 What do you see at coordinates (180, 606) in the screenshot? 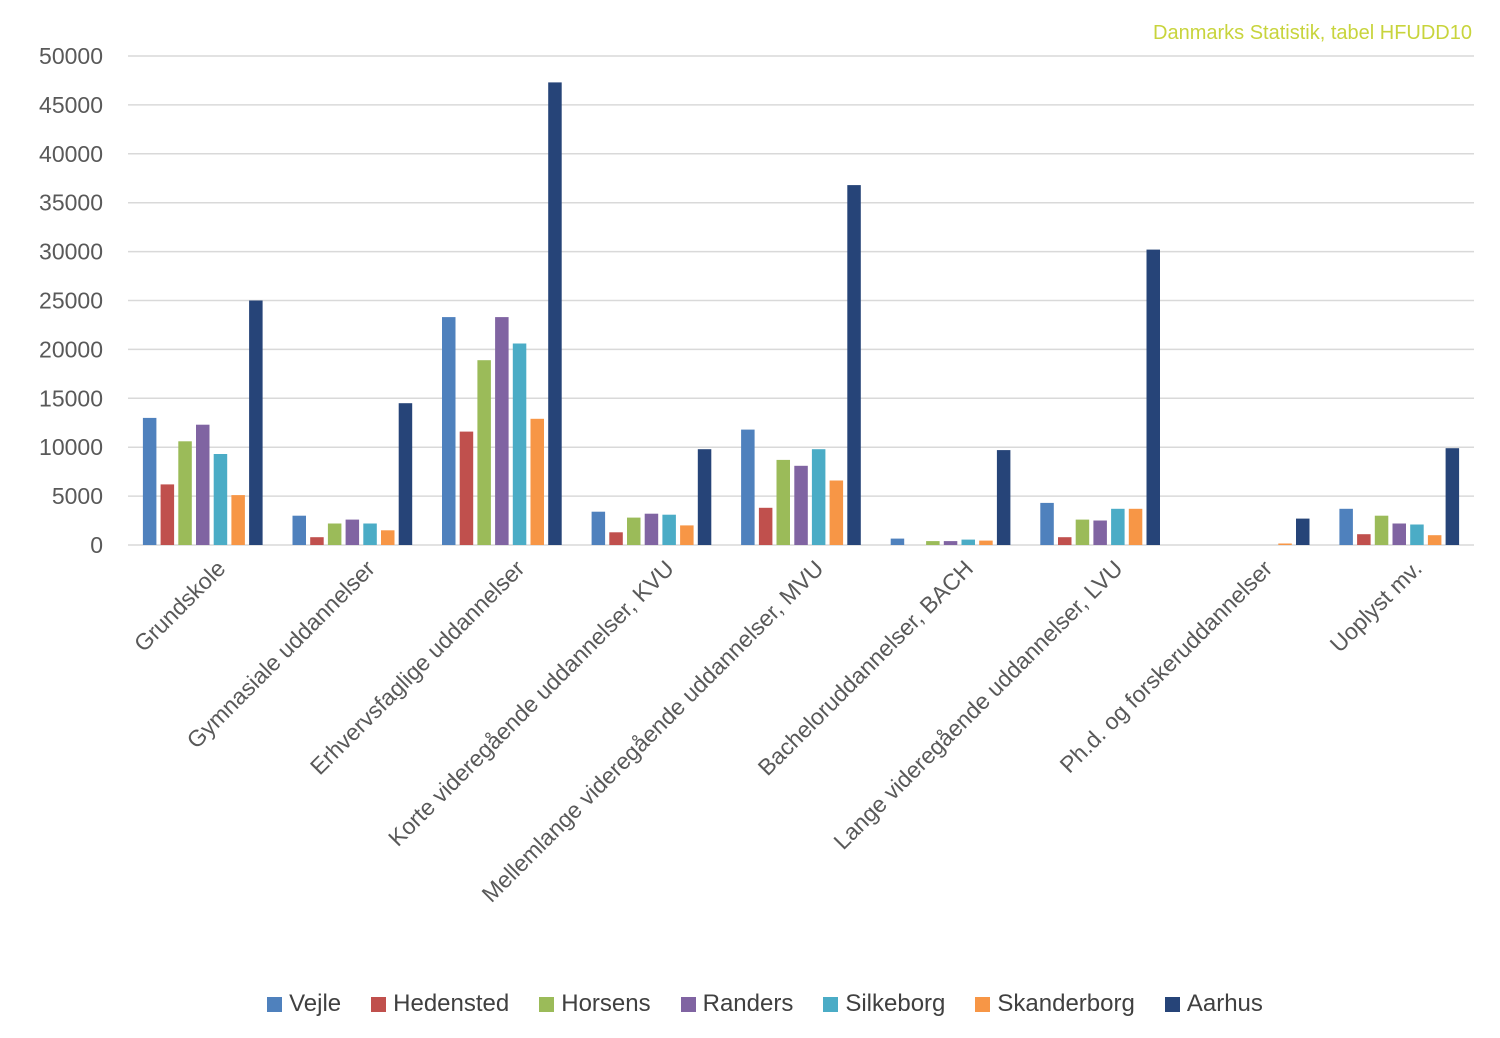
I see `x-tick-label: Grundskole` at bounding box center [180, 606].